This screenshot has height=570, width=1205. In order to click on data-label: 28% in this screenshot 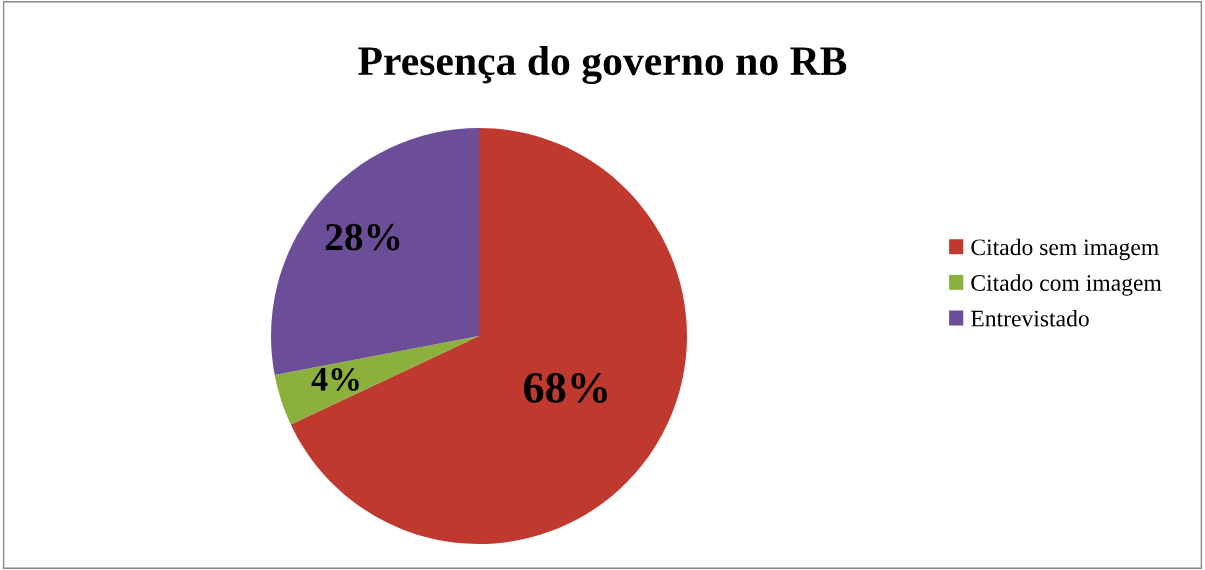, I will do `click(362, 237)`.